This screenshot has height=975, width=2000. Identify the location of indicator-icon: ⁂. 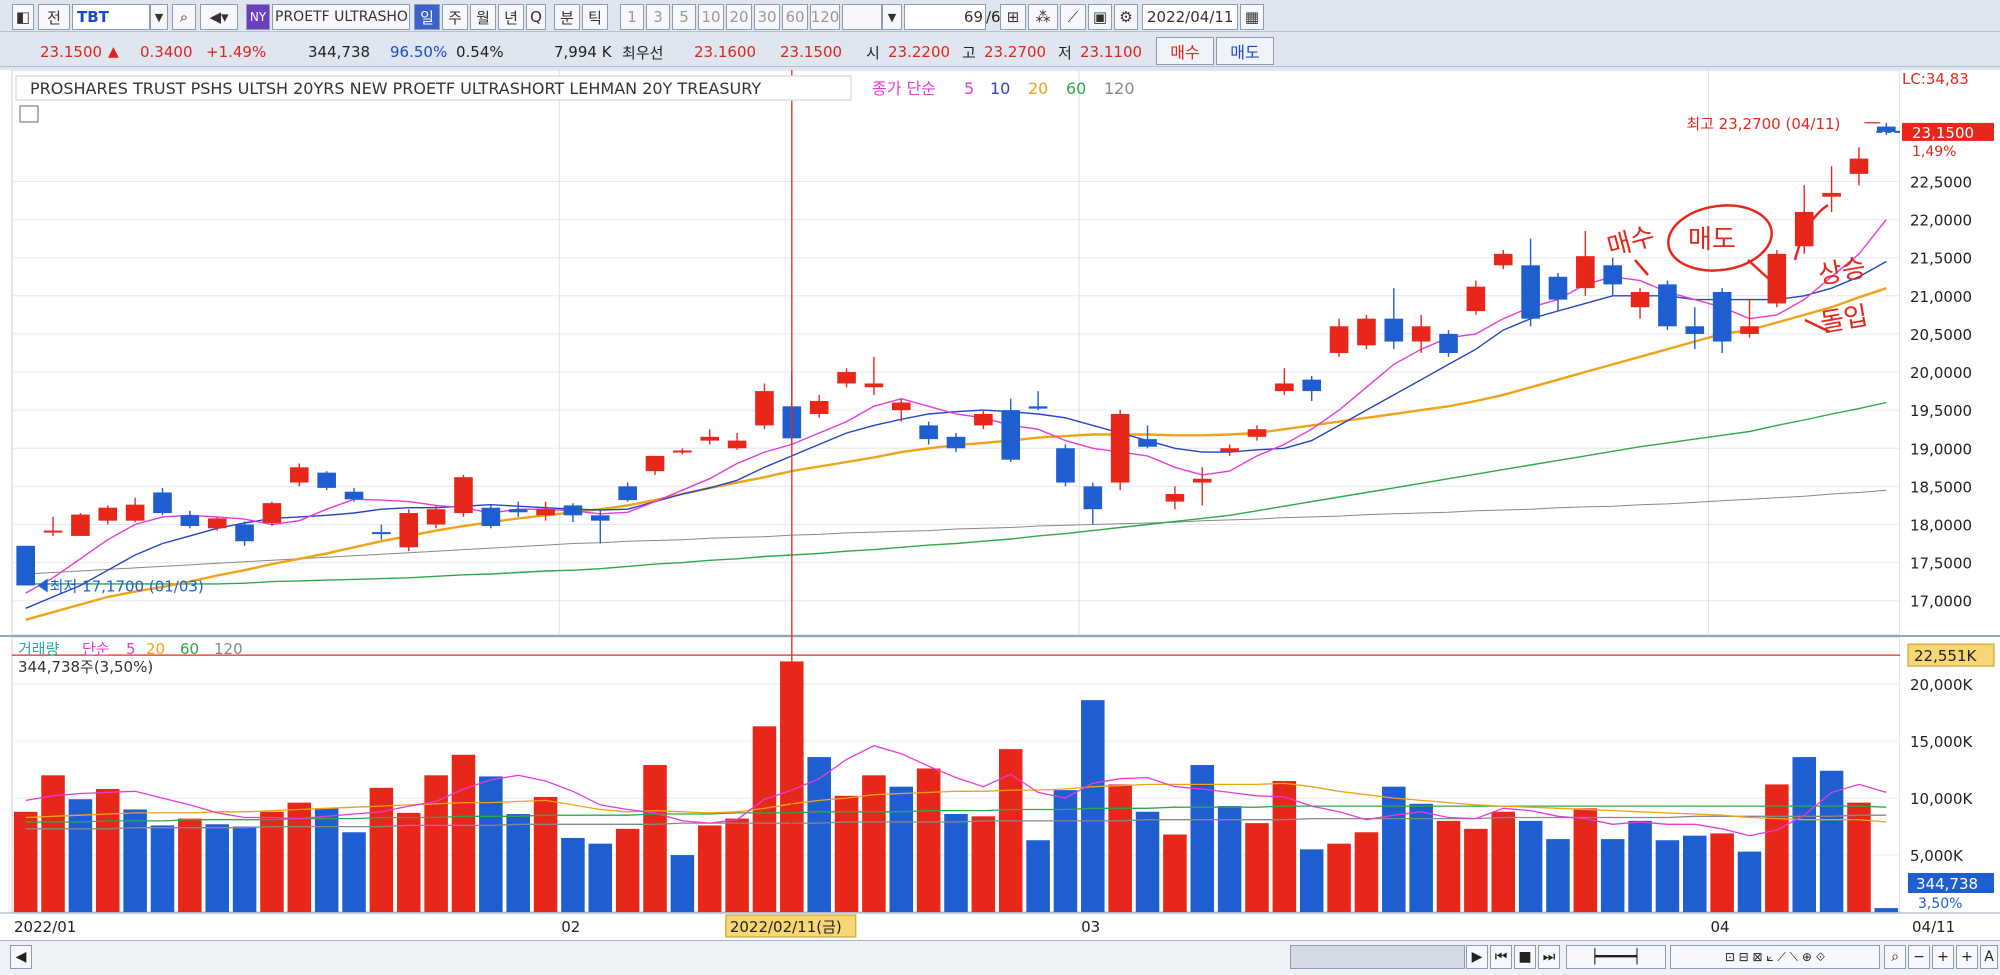
(1043, 17).